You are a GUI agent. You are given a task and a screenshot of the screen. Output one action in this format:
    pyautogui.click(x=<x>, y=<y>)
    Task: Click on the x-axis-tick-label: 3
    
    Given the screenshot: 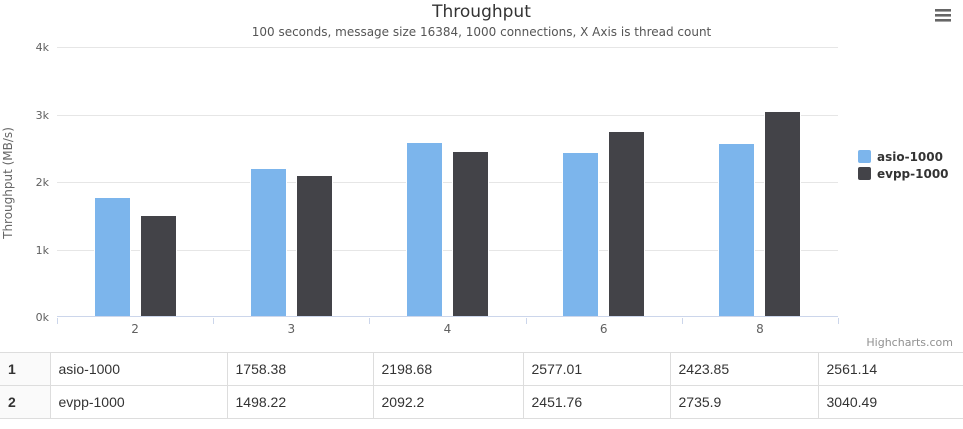 What is the action you would take?
    pyautogui.click(x=291, y=329)
    